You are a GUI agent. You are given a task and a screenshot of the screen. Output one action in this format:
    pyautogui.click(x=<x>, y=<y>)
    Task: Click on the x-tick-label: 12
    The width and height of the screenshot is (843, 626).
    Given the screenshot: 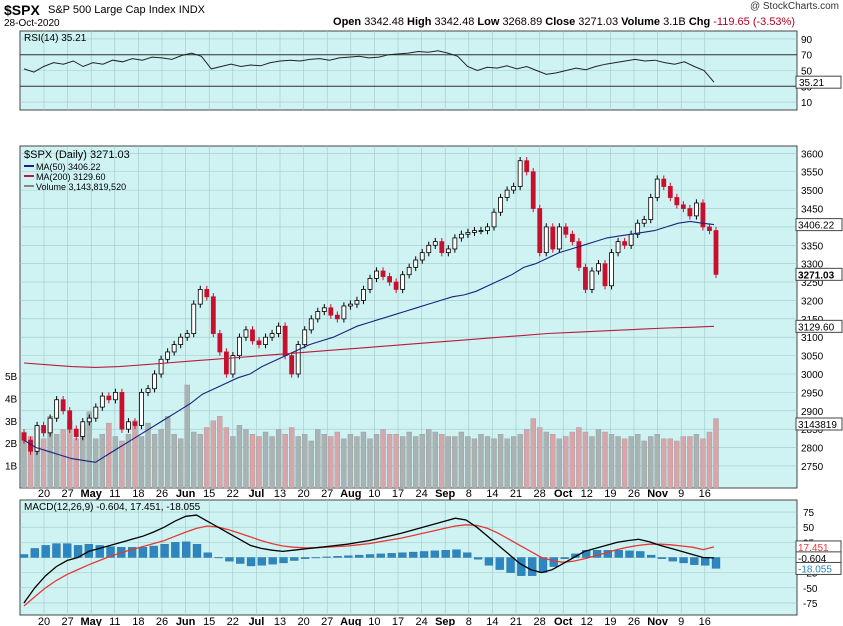 What is the action you would take?
    pyautogui.click(x=587, y=494)
    